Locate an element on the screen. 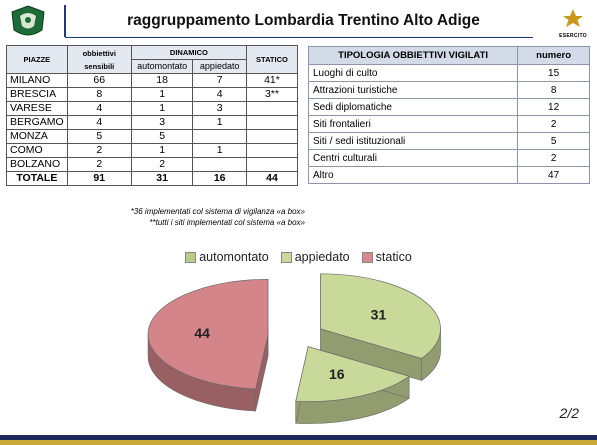 This screenshot has height=445, width=597. legend-label: appiedato is located at coordinates (322, 257).